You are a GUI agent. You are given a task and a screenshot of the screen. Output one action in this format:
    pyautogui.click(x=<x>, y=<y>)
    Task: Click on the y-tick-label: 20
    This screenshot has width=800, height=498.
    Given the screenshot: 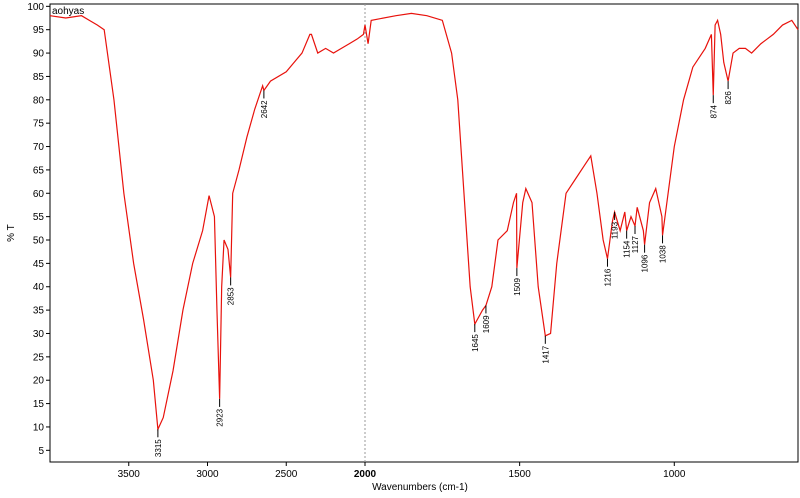 What is the action you would take?
    pyautogui.click(x=39, y=381)
    